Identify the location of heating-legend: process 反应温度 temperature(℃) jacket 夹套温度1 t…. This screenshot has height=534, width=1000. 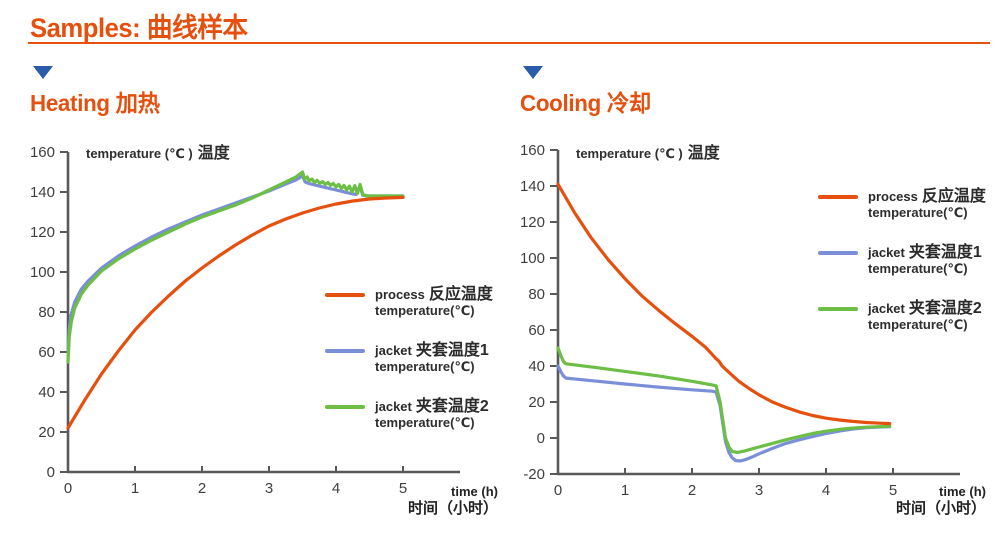
(409, 370).